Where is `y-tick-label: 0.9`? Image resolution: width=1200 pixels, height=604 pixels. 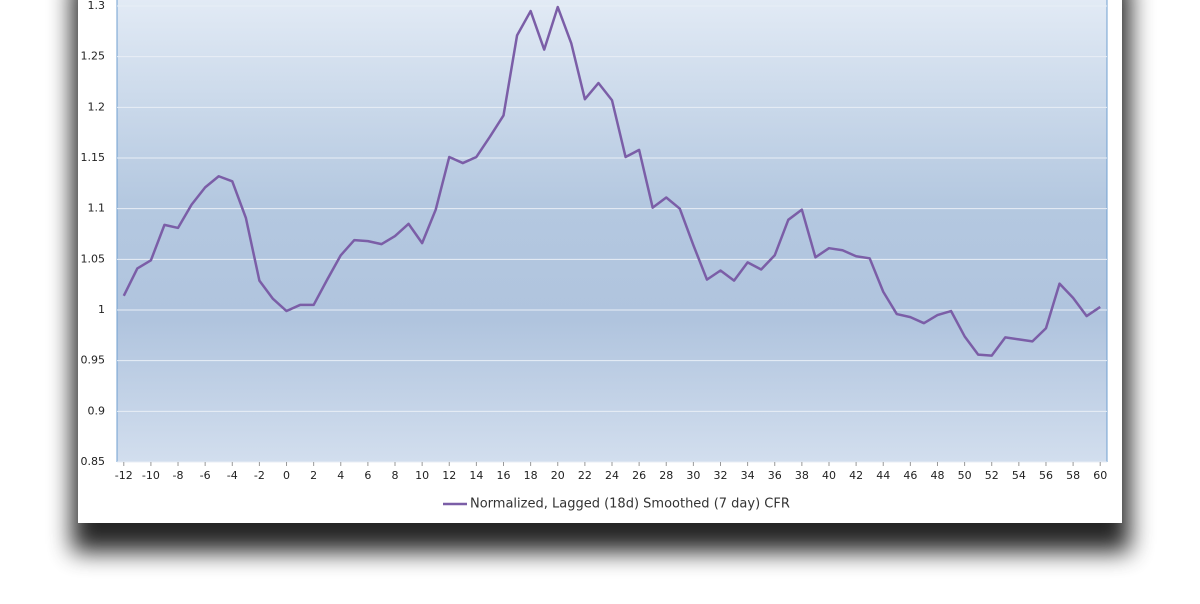
y-tick-label: 0.9 is located at coordinates (97, 410).